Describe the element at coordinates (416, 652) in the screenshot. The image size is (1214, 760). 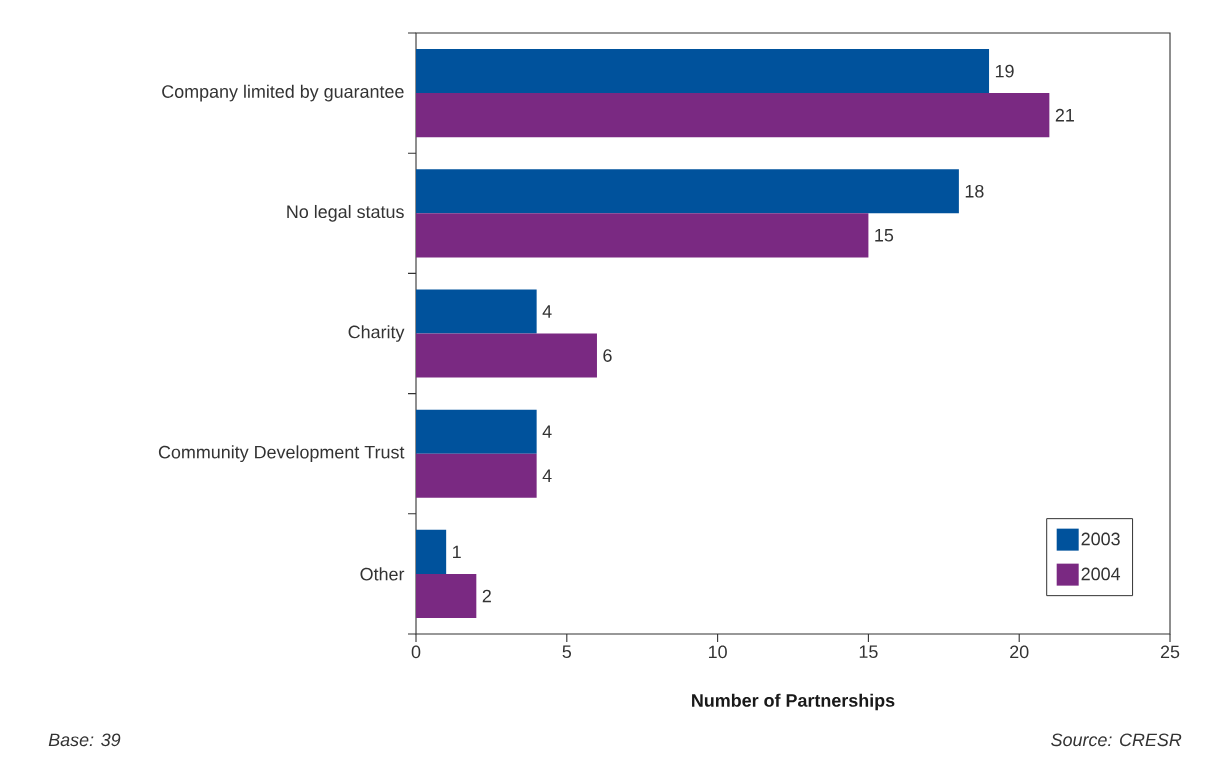
I see `x-tick-label: 0` at that location.